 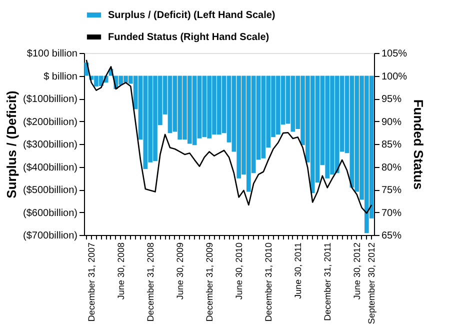 What do you see at coordinates (392, 122) in the screenshot?
I see `y2-tick-label: 90%` at bounding box center [392, 122].